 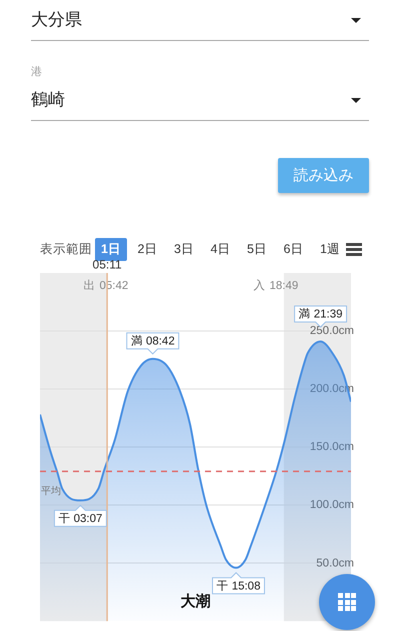 I want to click on annotation: 大潮, so click(x=195, y=601).